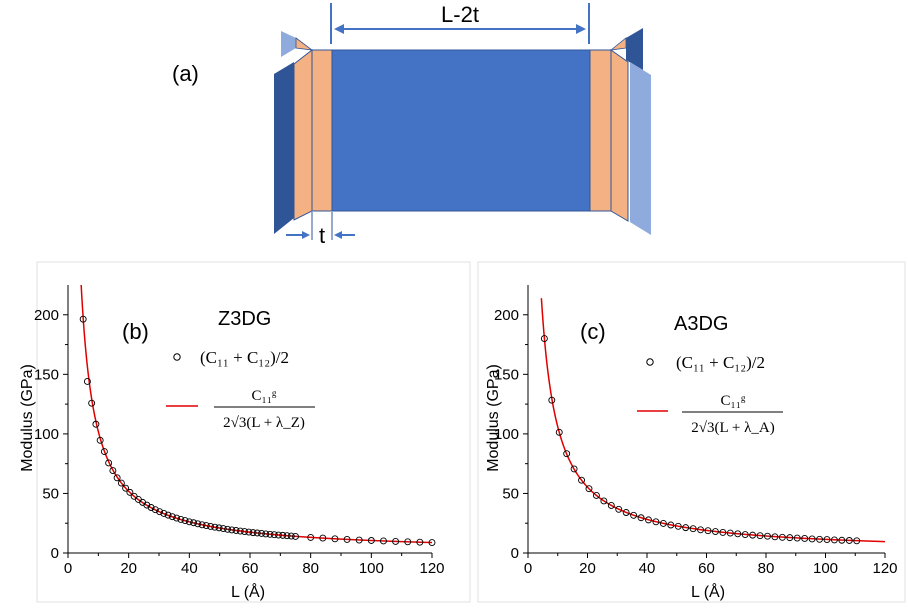  Describe the element at coordinates (460, 14) in the screenshot. I see `length-label: L-2t` at that location.